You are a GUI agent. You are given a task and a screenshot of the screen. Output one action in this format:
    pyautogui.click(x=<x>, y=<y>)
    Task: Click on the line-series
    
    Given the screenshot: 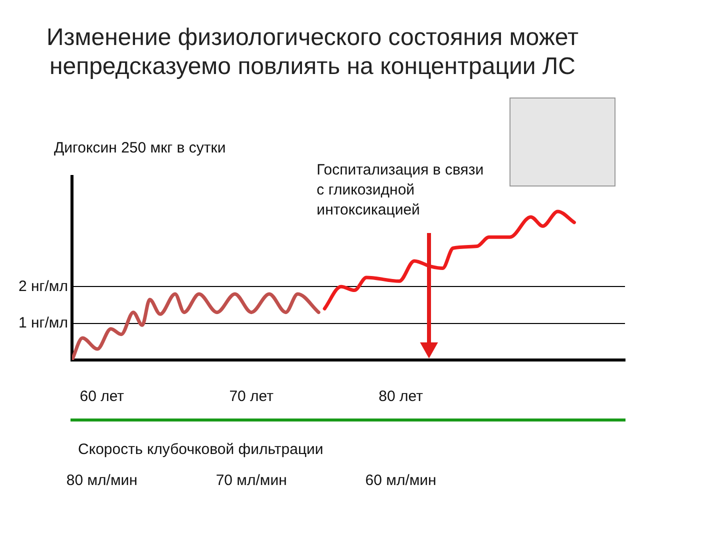 What is the action you would take?
    pyautogui.click(x=196, y=326)
    